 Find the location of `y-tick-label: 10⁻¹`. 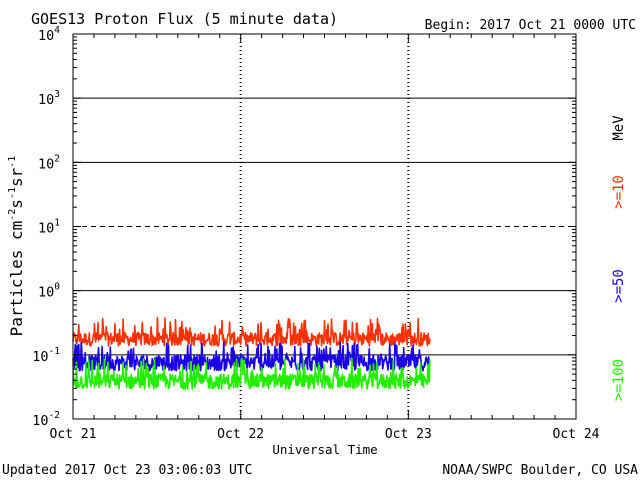

y-tick-label: 10⁻¹ is located at coordinates (46, 355).